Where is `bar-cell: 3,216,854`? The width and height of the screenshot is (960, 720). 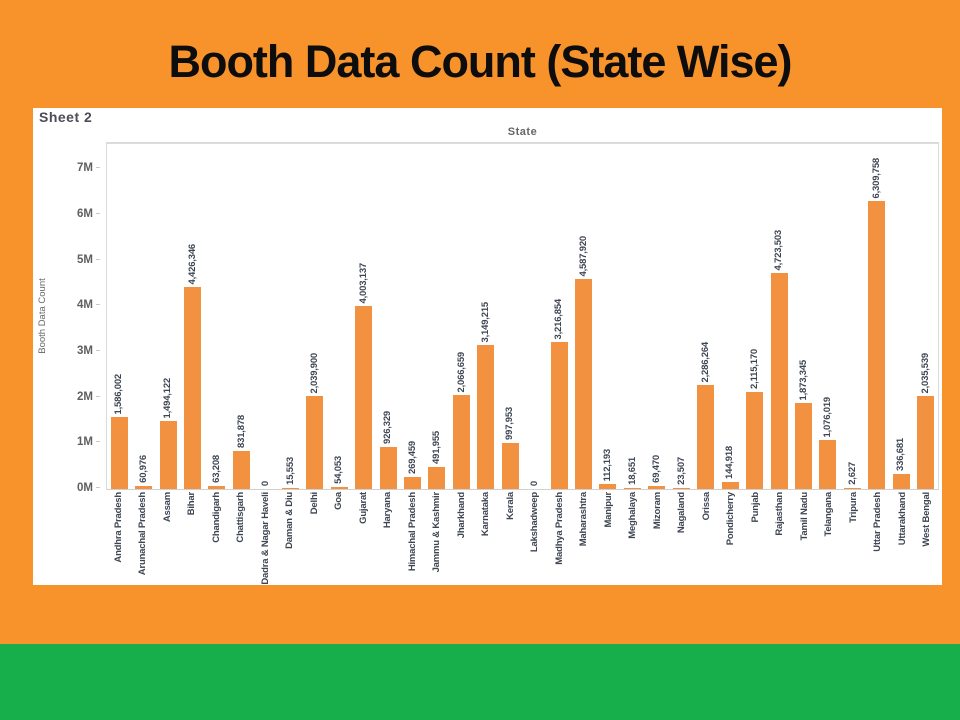
bar-cell: 3,216,854 is located at coordinates (559, 316).